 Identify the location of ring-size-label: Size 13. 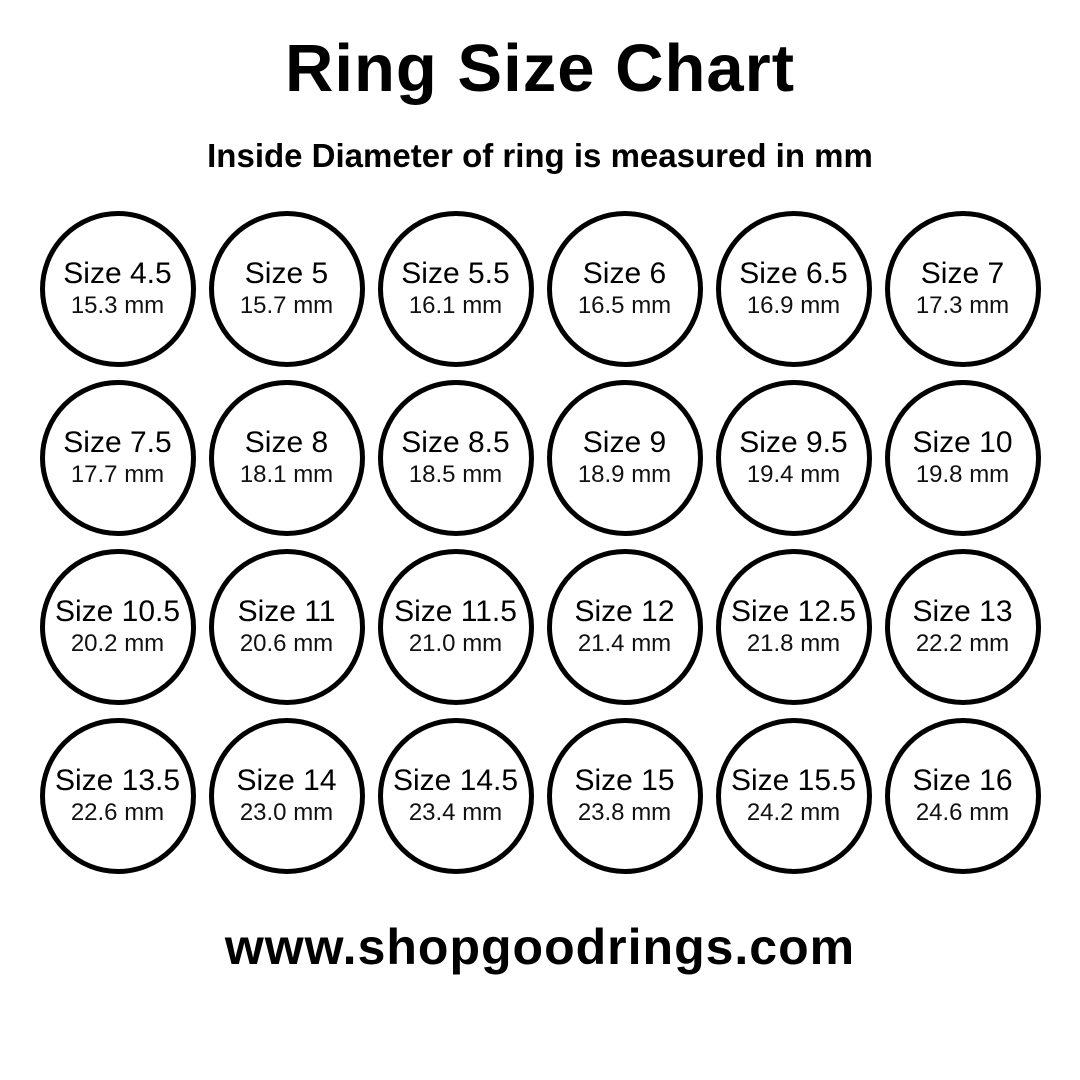
(962, 612).